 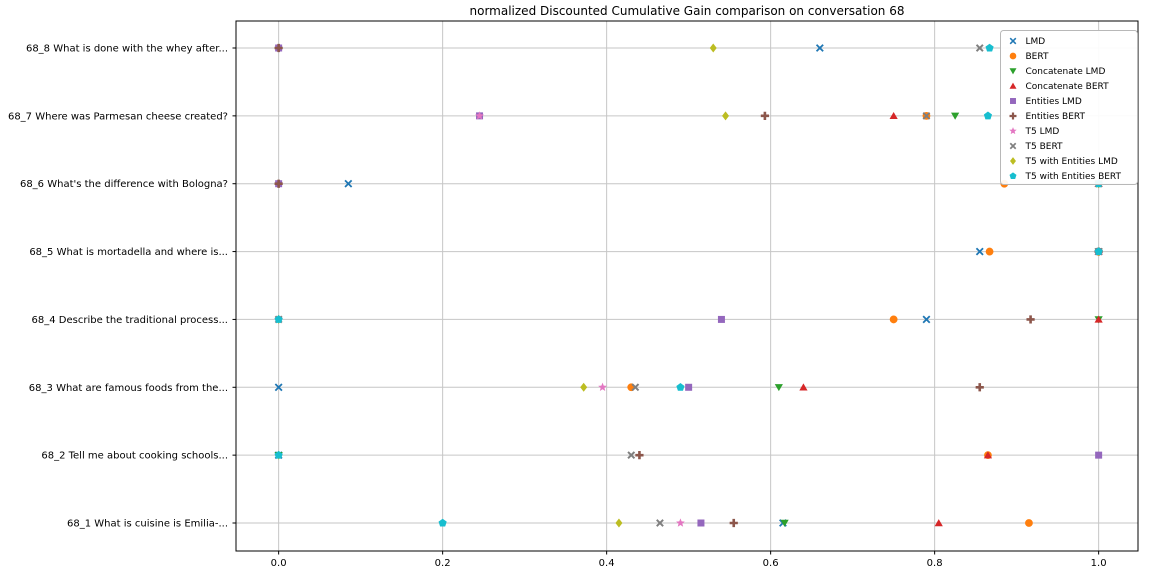 I want to click on legend-item: Concatenate BERT, so click(x=1059, y=87).